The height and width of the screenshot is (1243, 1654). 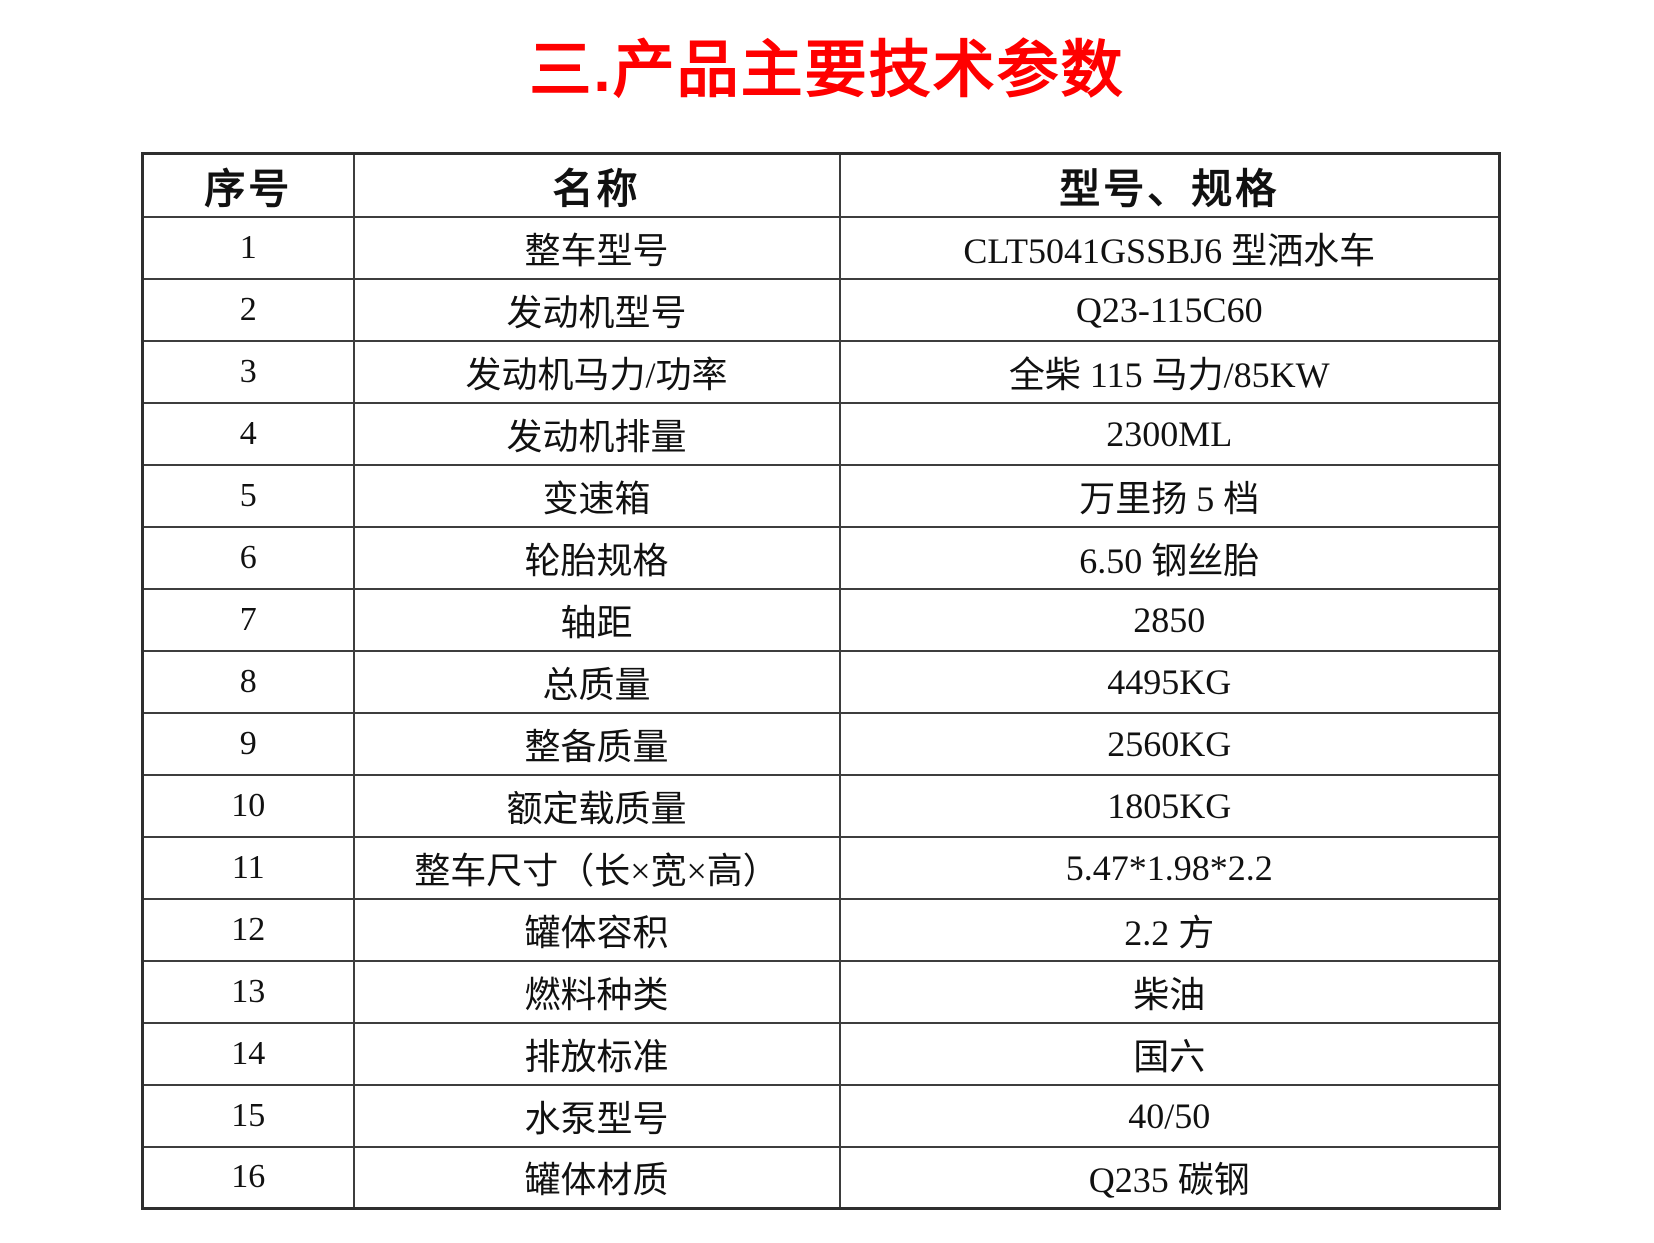 I want to click on cell-name: 发动机排量, so click(x=596, y=433).